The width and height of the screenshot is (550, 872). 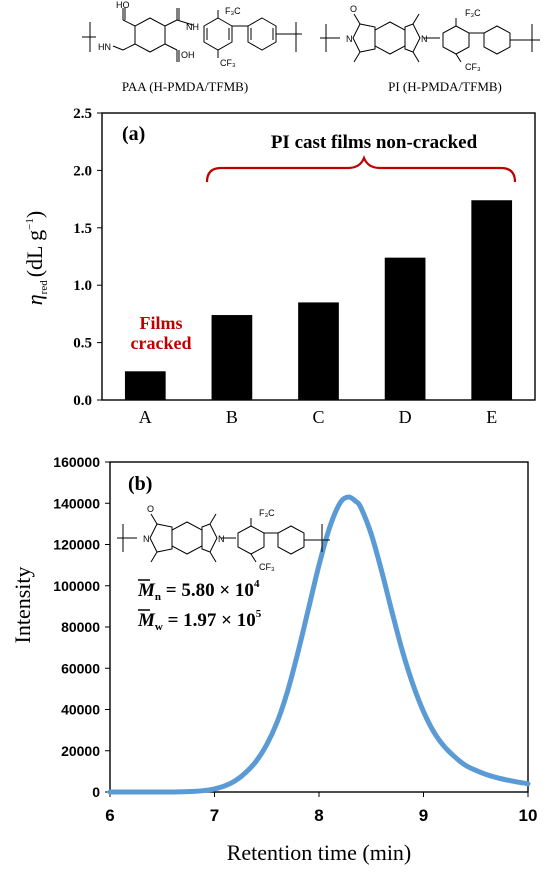 I want to click on non-cracked-brace, so click(x=361, y=169).